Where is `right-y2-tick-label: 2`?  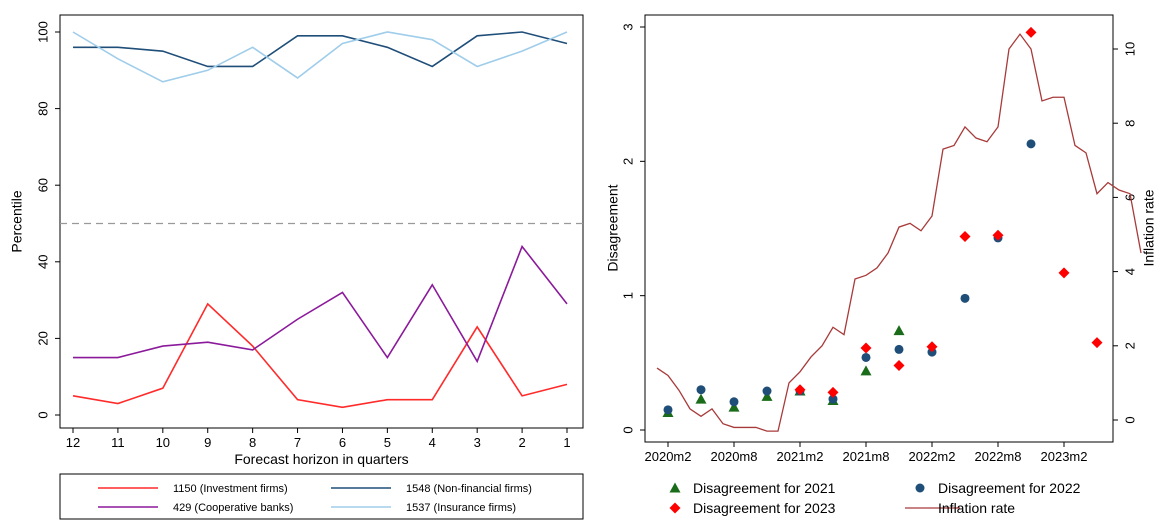 right-y2-tick-label: 2 is located at coordinates (1129, 345).